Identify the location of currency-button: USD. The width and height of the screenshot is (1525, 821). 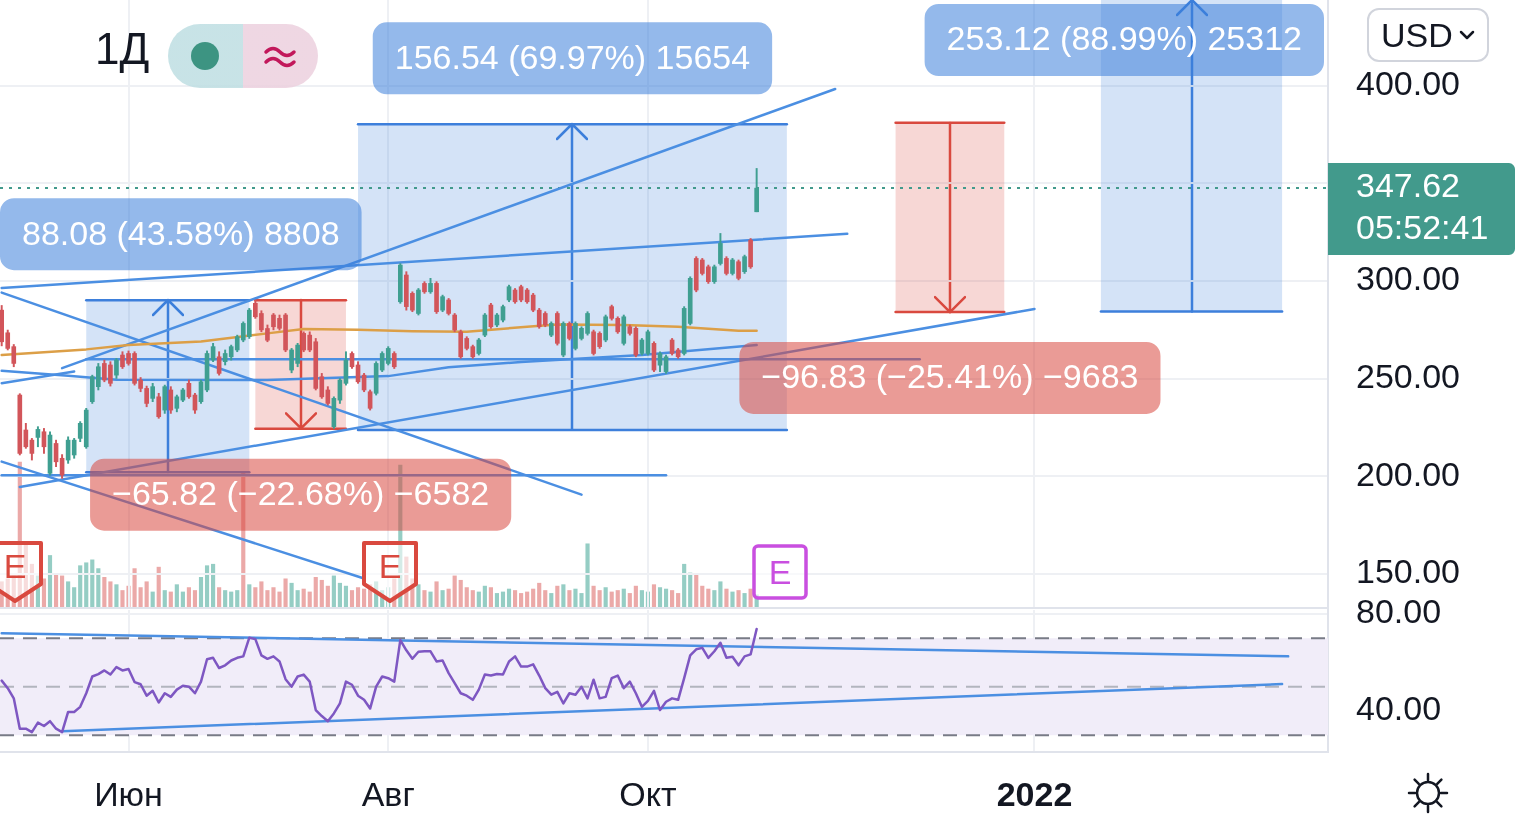
(1428, 35).